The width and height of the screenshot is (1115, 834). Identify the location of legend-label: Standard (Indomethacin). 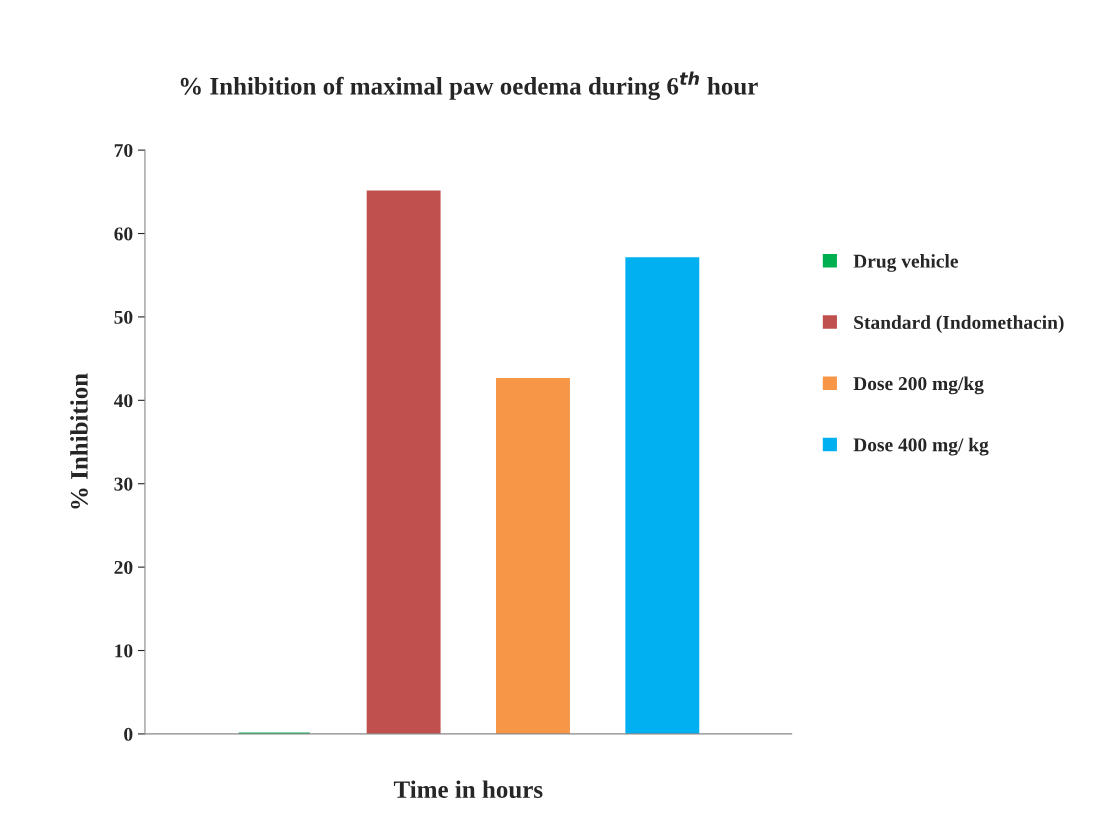
(959, 324).